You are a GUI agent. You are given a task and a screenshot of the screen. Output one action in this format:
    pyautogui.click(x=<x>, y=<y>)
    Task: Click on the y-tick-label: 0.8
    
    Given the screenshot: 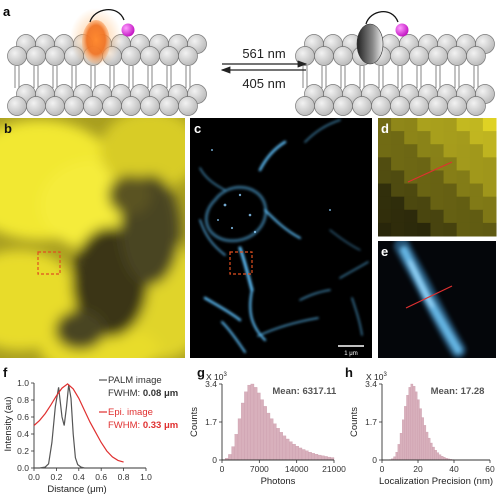 What is the action you would take?
    pyautogui.click(x=23, y=400)
    